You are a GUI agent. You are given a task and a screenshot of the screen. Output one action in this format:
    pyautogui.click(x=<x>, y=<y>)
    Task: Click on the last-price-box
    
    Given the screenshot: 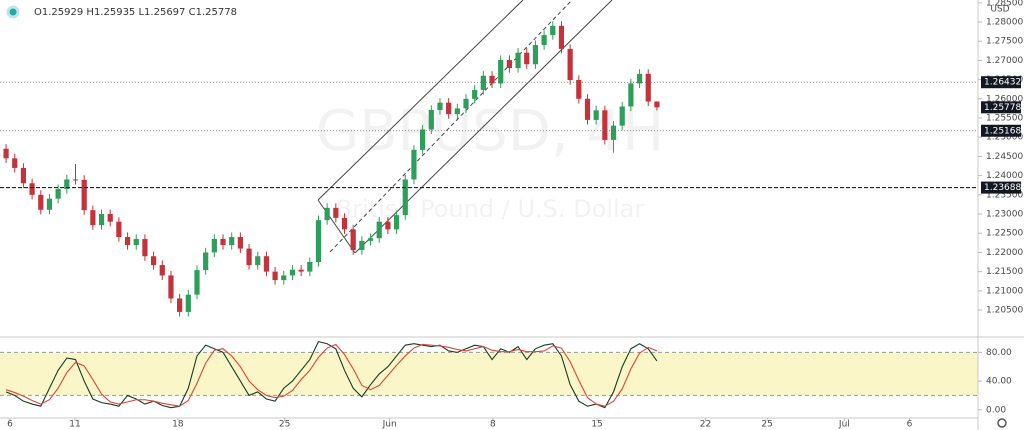 What is the action you would take?
    pyautogui.click(x=1001, y=107)
    